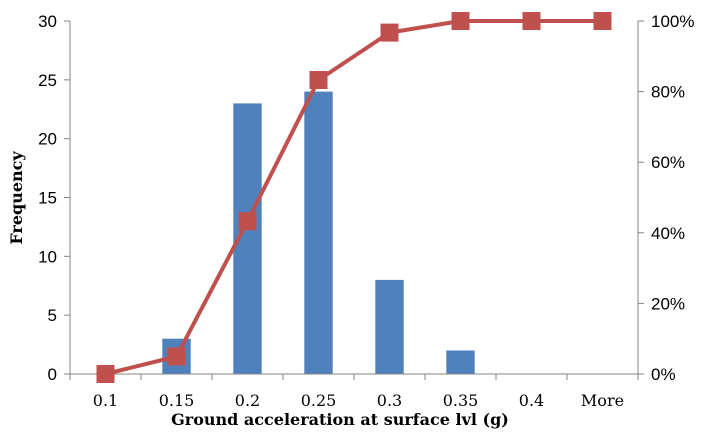  What do you see at coordinates (668, 303) in the screenshot?
I see `y-right-tick-label: 20%` at bounding box center [668, 303].